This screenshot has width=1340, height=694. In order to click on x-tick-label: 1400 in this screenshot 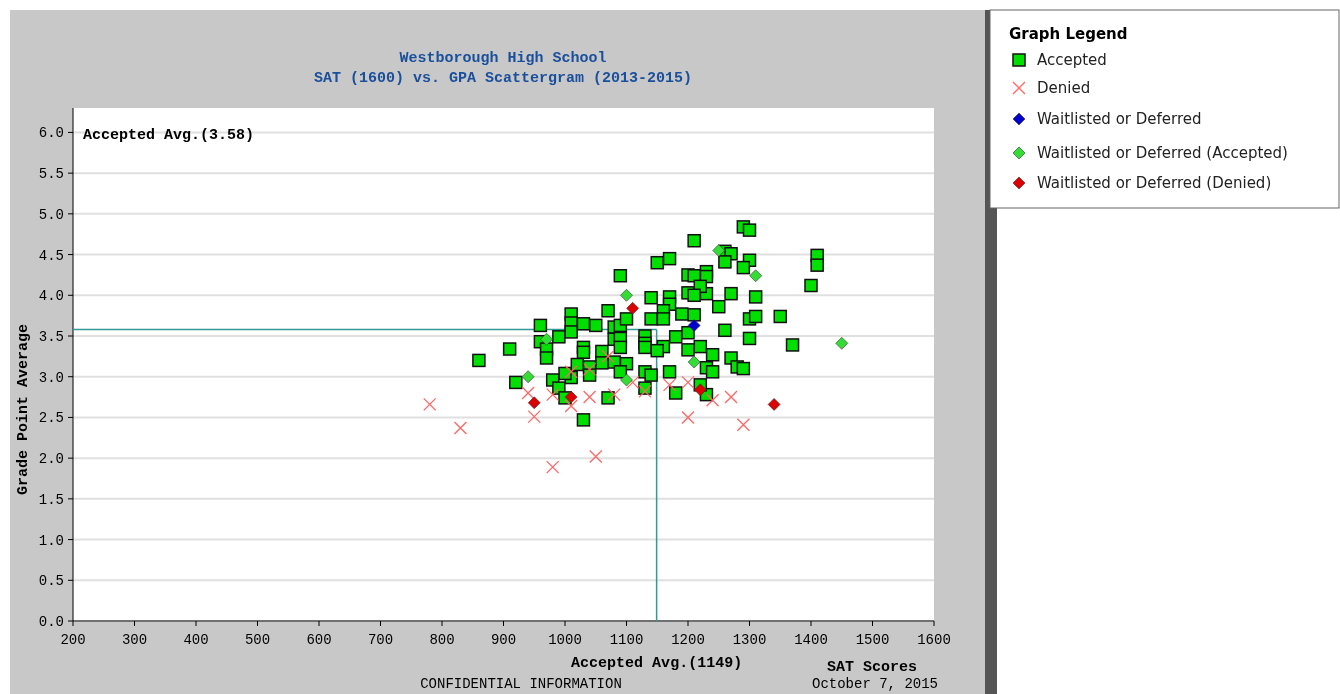, I will do `click(811, 640)`.